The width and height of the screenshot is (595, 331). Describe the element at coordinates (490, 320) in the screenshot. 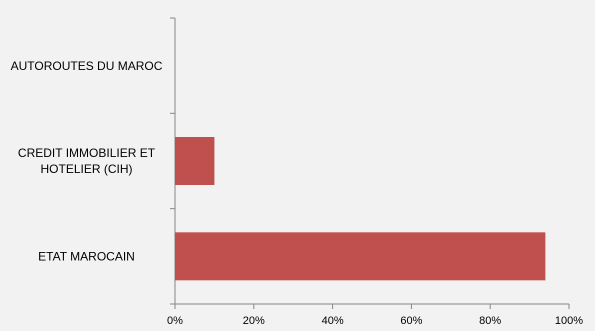

I see `x-tick-label: 80%` at that location.